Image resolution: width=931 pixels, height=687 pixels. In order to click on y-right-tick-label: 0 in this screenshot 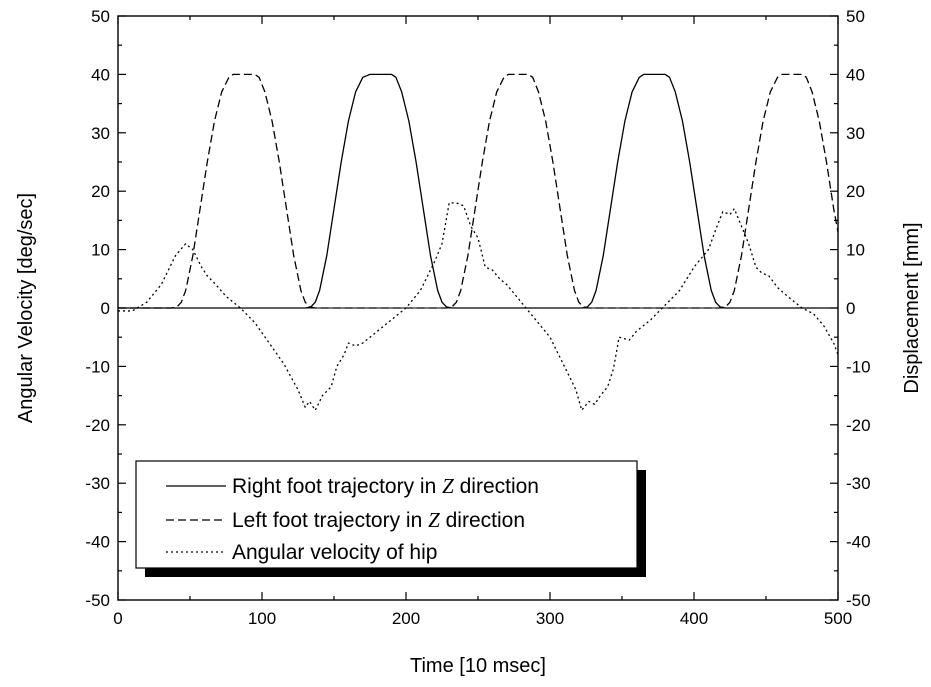, I will do `click(850, 308)`.